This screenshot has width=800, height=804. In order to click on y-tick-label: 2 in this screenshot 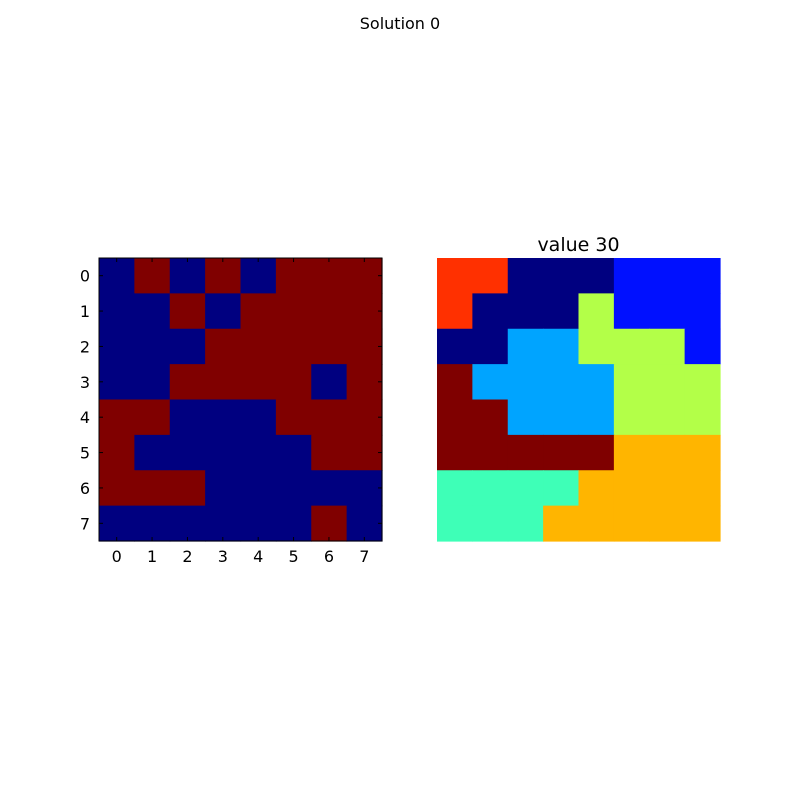, I will do `click(85, 346)`.